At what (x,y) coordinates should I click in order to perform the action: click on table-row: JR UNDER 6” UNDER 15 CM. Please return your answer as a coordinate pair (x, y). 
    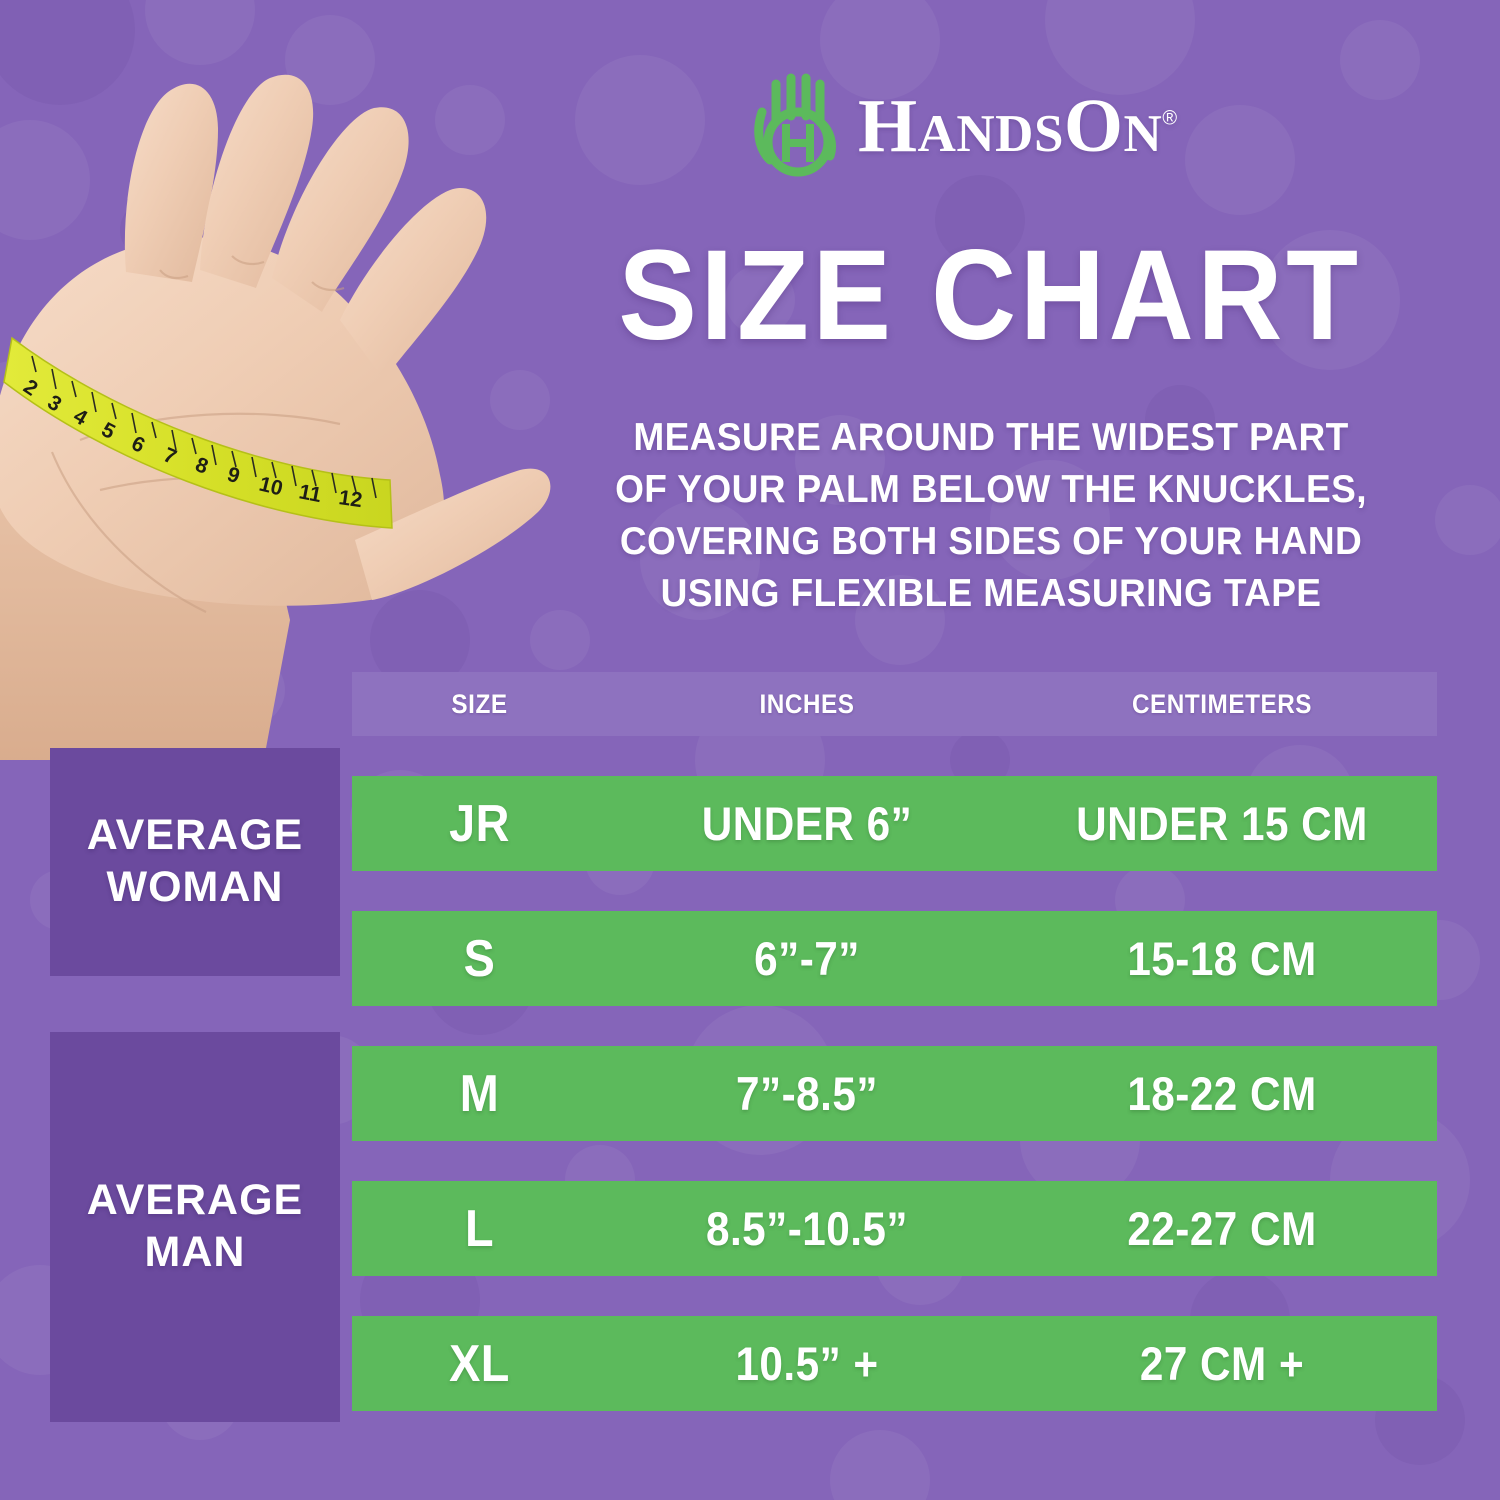
    Looking at the image, I should click on (894, 823).